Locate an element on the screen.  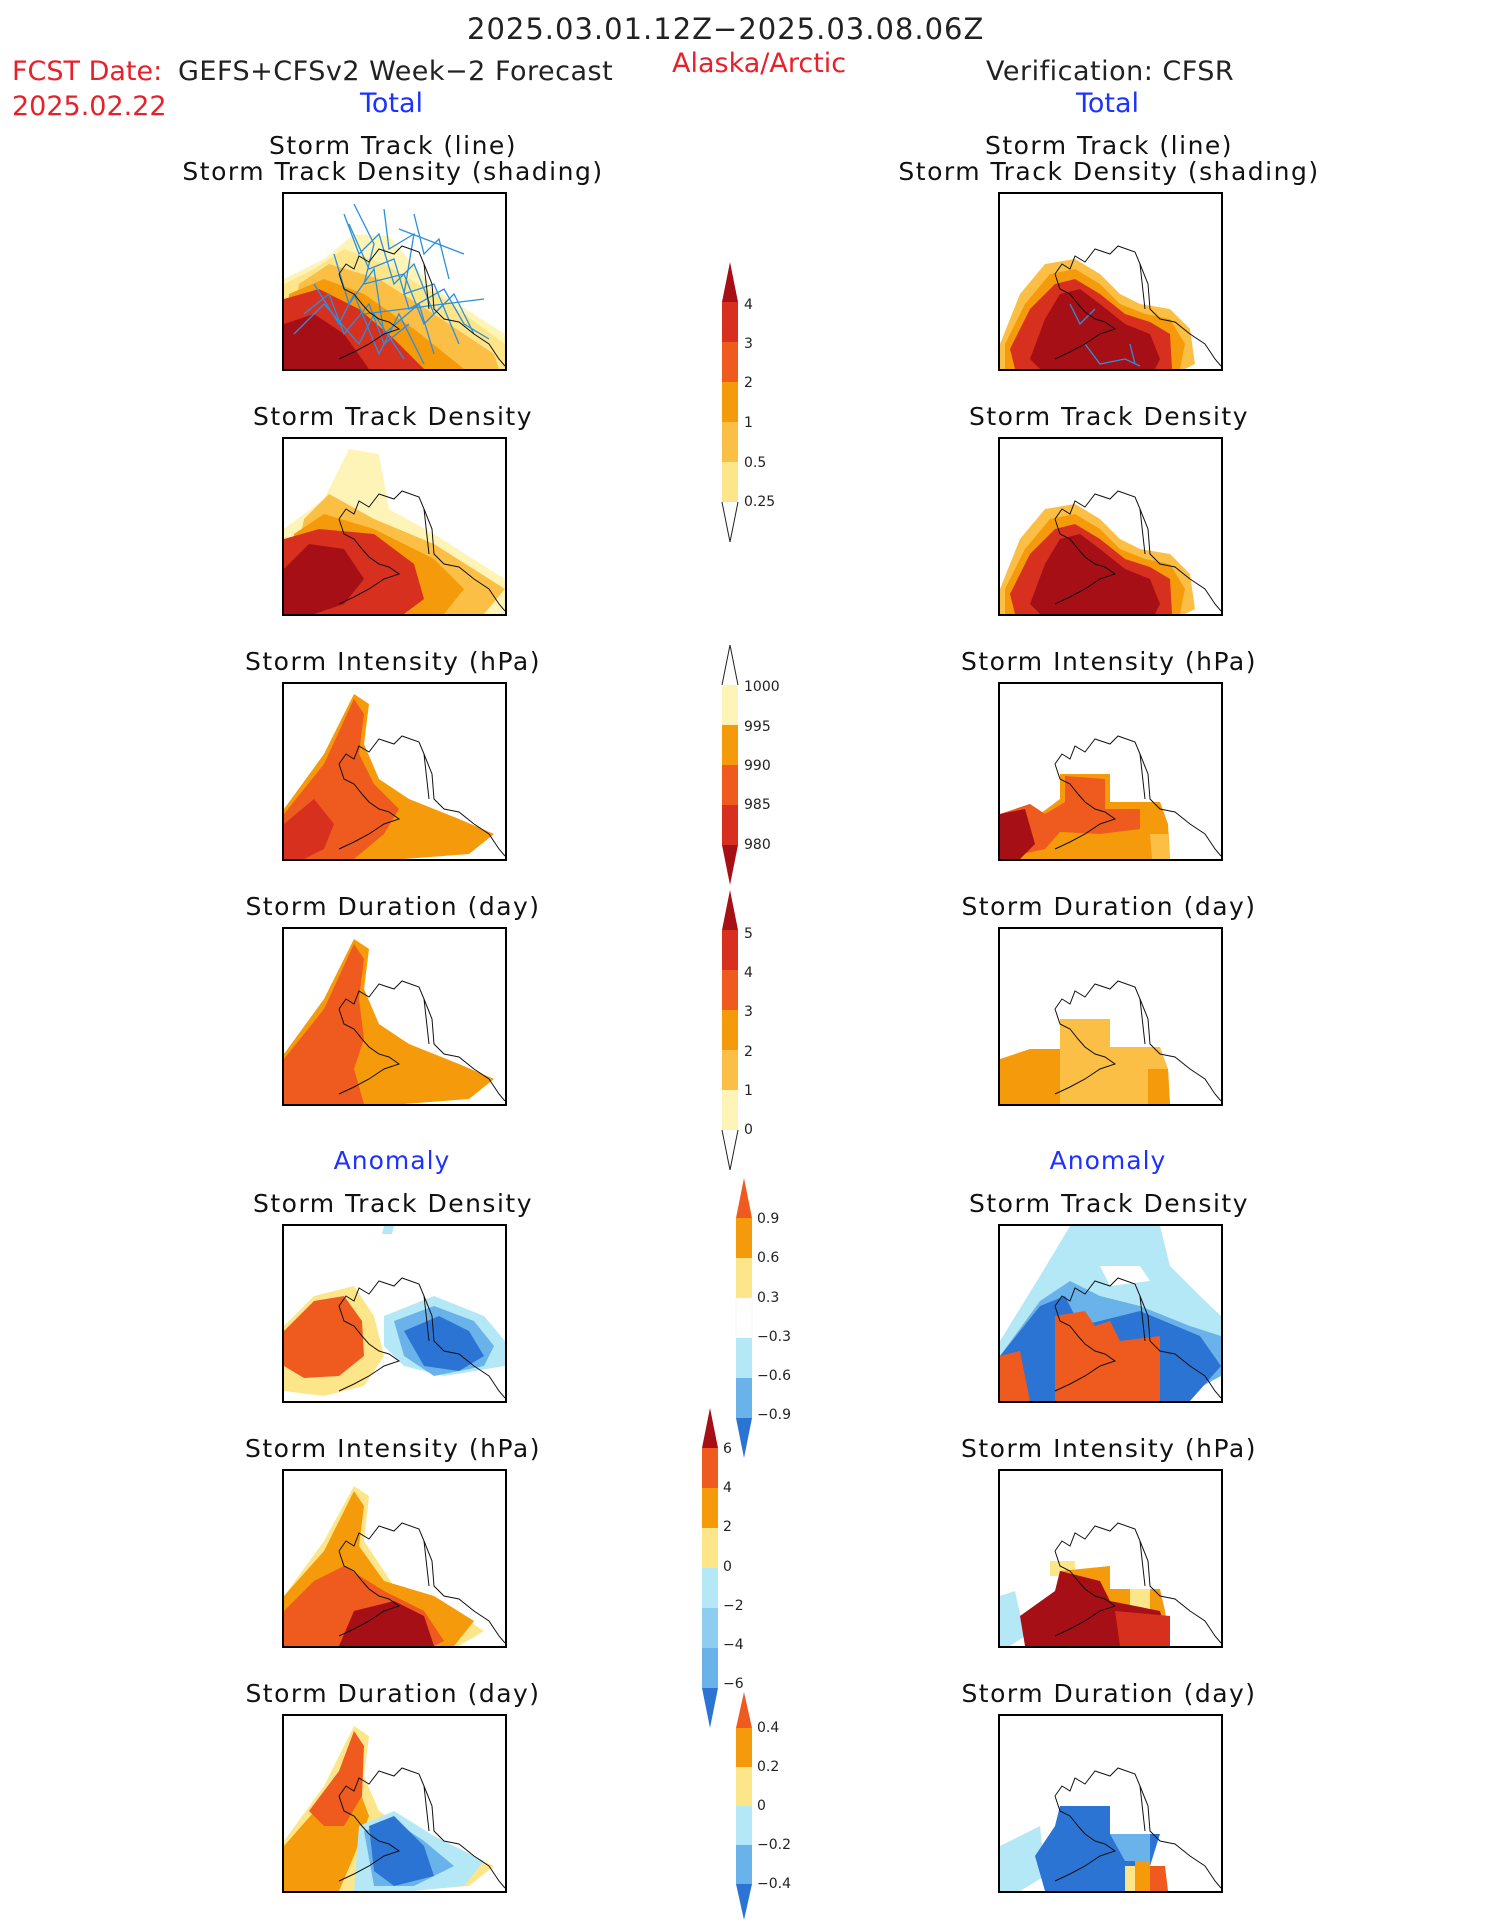
map-anom-density-forecast is located at coordinates (394, 1313).